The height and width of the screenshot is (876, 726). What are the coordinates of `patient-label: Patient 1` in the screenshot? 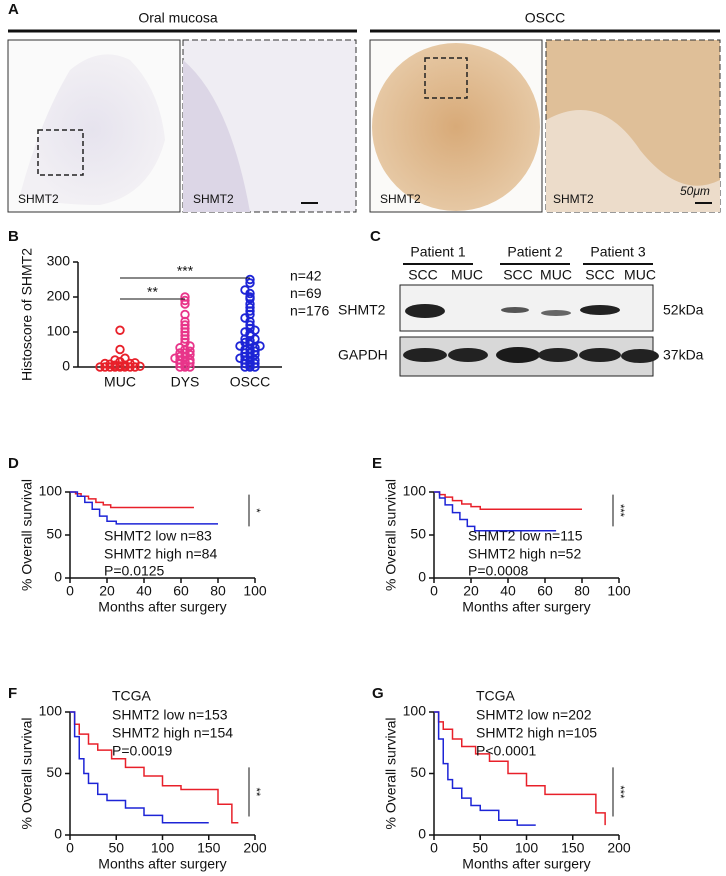 It's located at (437, 252).